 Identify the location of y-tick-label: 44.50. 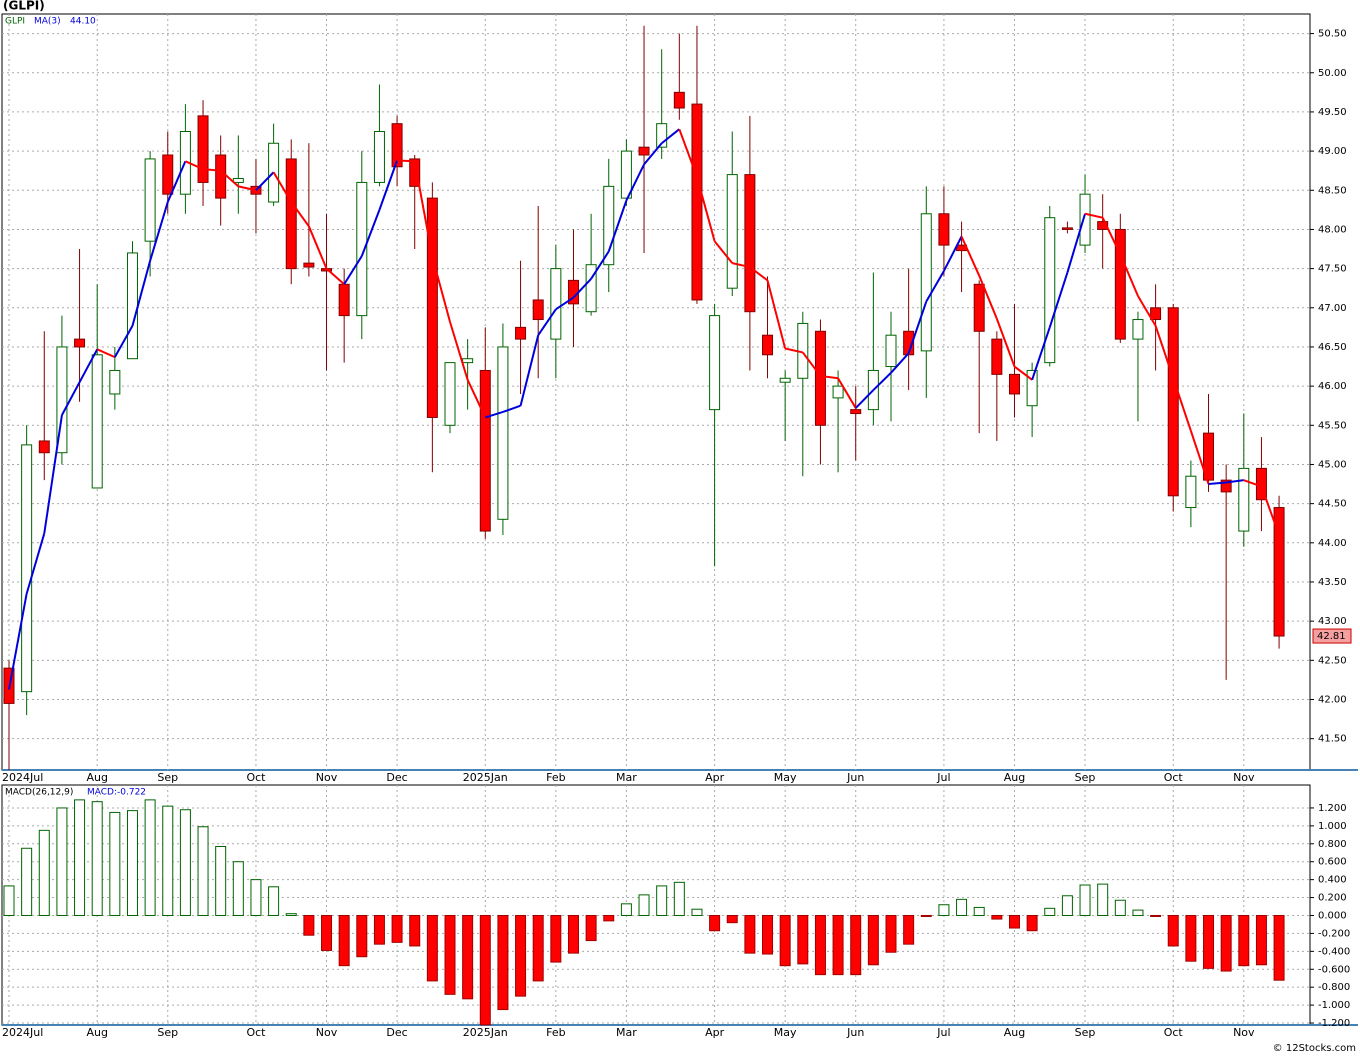
(1332, 504).